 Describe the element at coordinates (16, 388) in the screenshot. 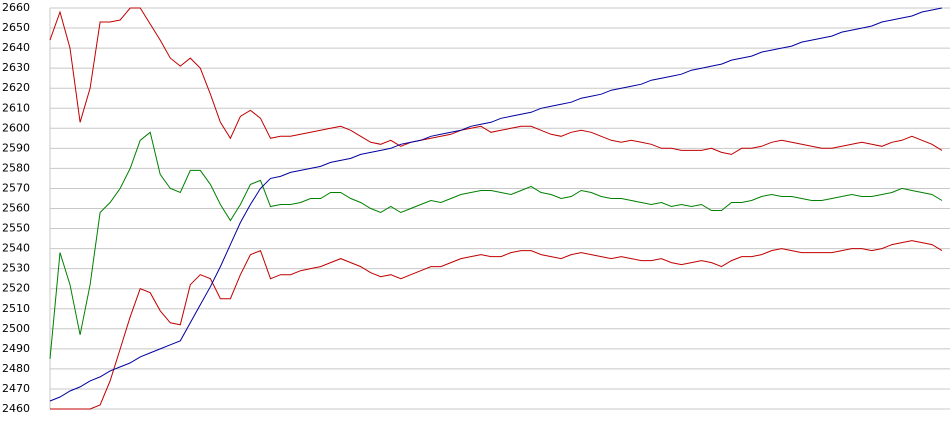

I see `y-tick-label: 2470` at that location.